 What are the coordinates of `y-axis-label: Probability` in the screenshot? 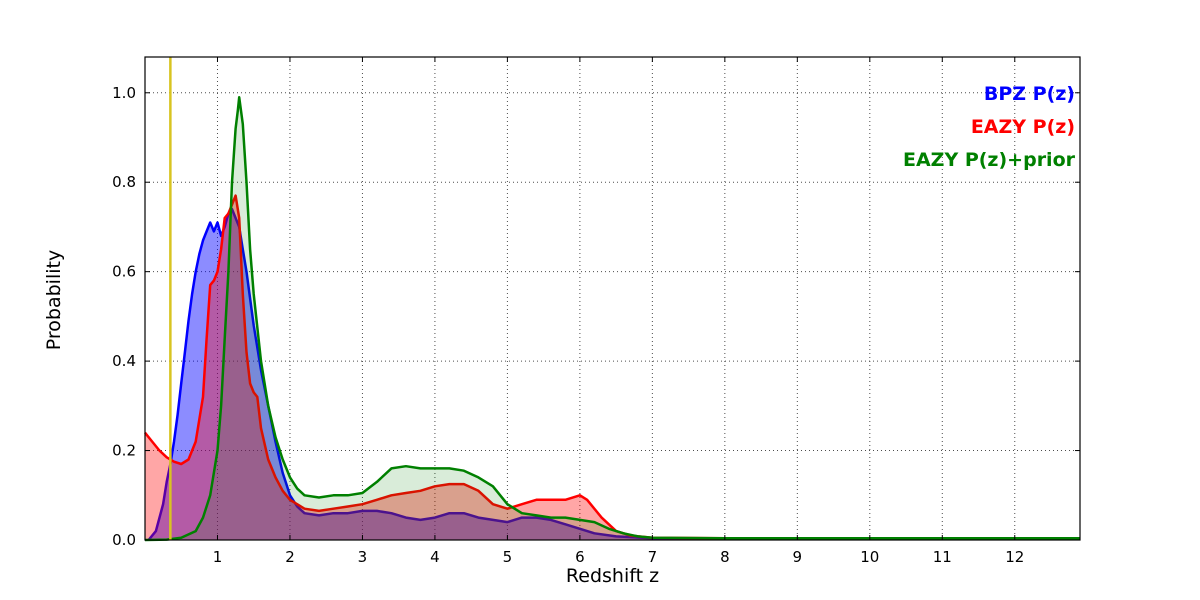 It's located at (54, 300).